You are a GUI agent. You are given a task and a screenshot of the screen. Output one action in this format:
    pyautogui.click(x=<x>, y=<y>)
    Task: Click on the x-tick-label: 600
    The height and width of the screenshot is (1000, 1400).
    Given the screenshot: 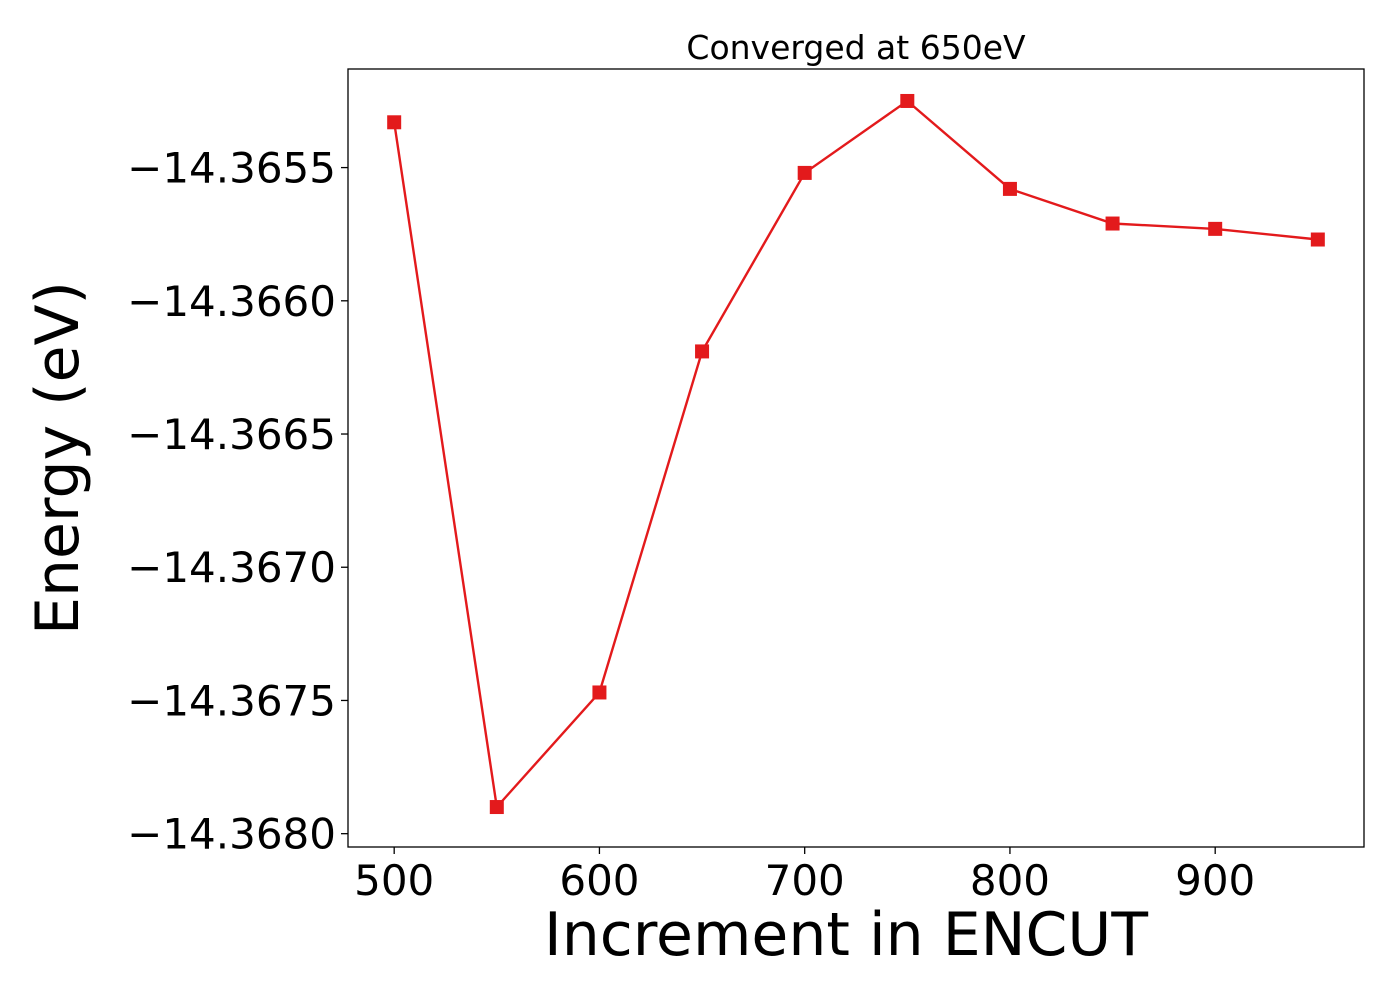 What is the action you would take?
    pyautogui.click(x=599, y=880)
    